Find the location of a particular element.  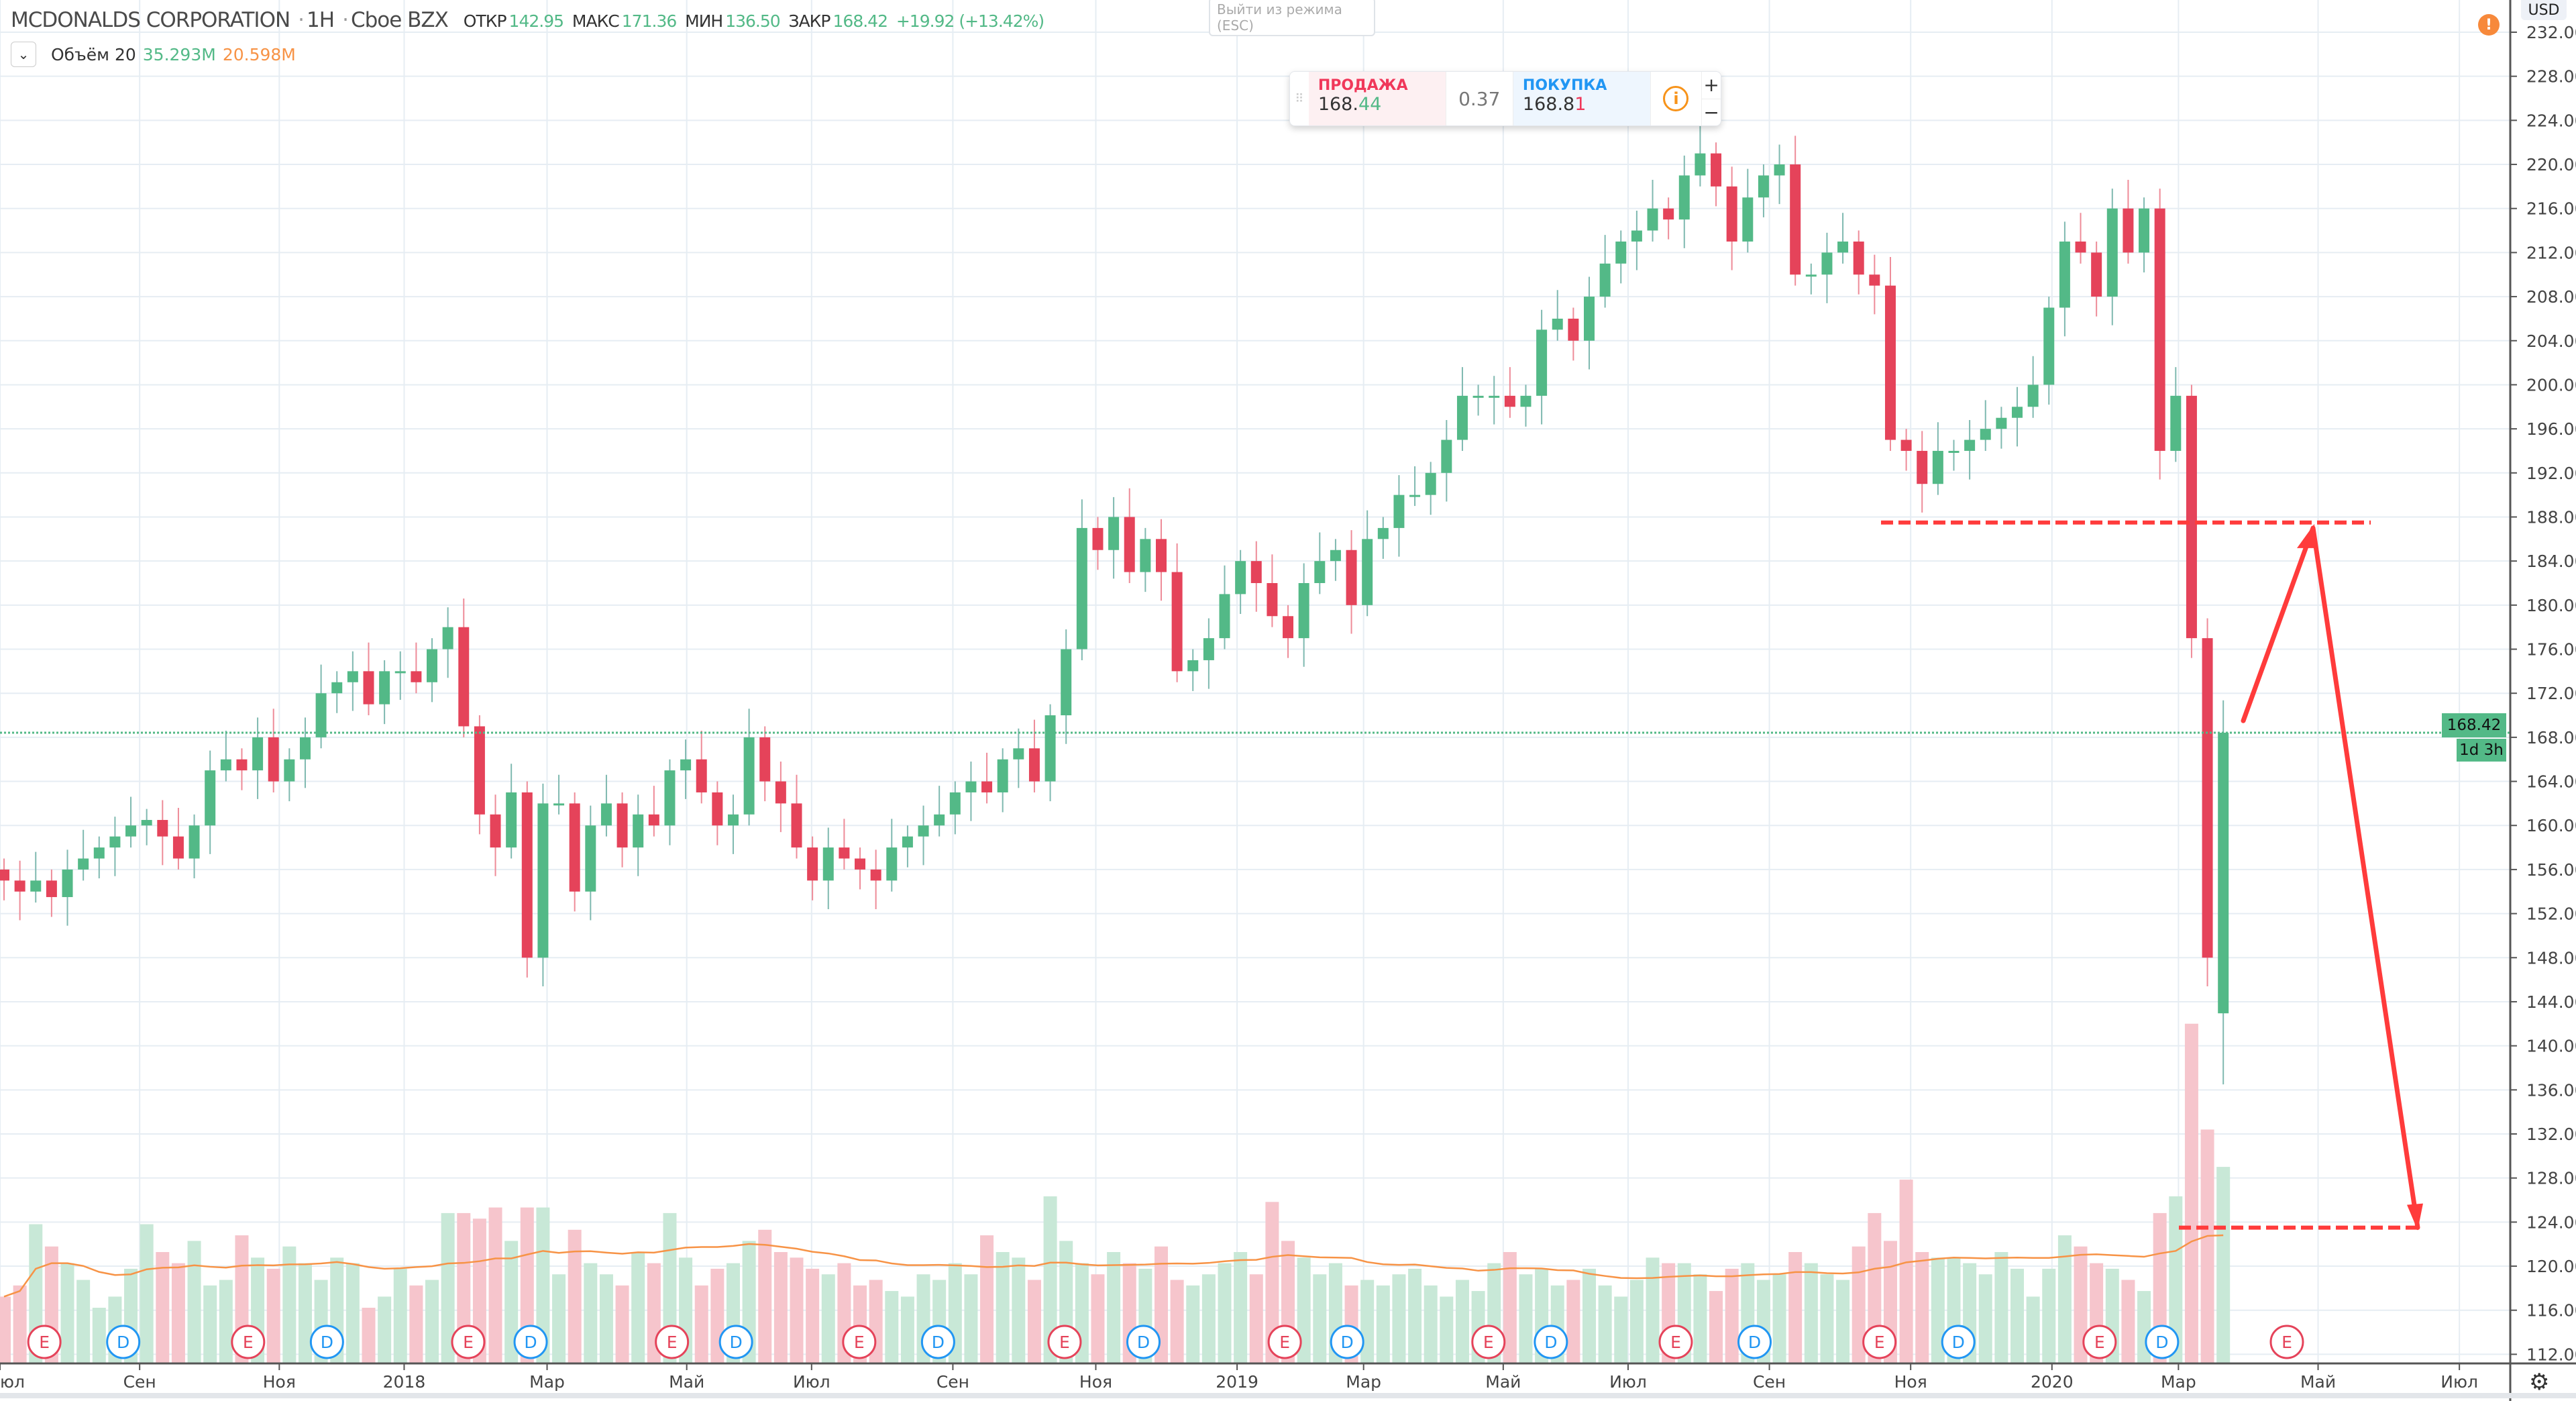

settings-gear-icon: ⚙ is located at coordinates (2539, 1382).